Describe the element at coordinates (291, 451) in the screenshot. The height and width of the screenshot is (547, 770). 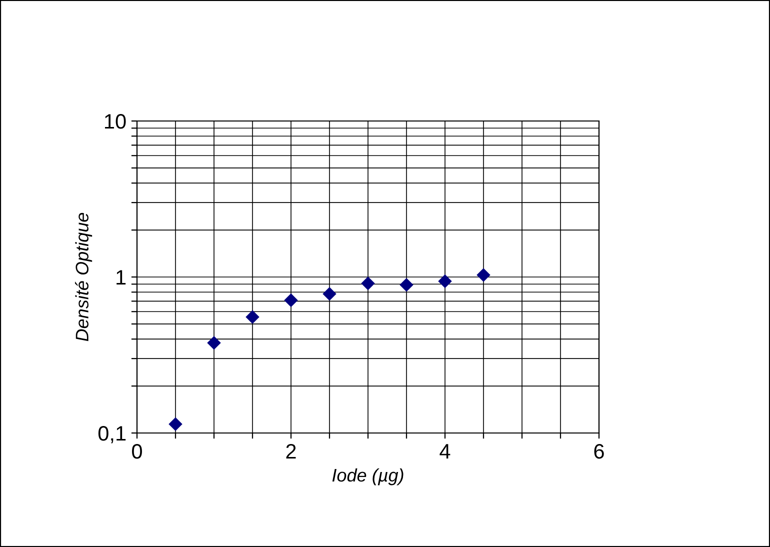
I see `x-tick-label: 2` at that location.